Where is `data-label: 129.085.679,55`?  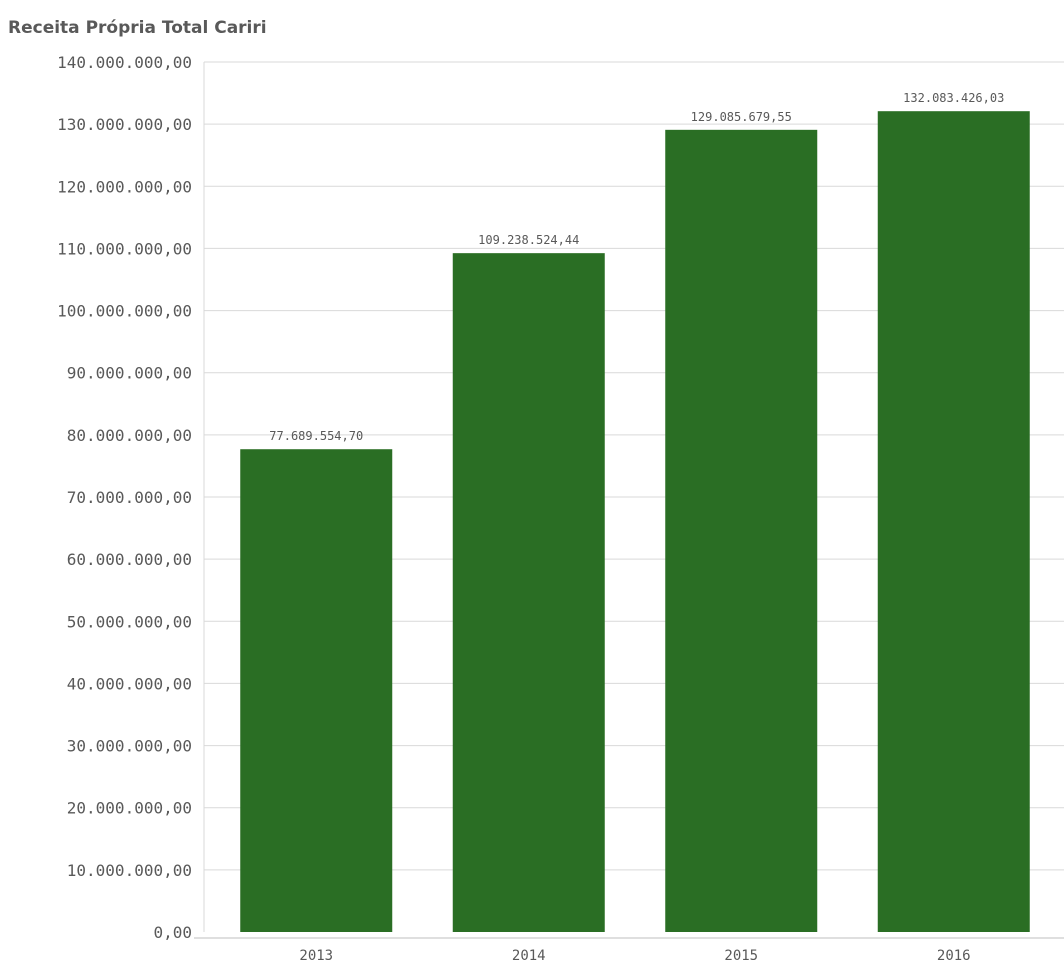 data-label: 129.085.679,55 is located at coordinates (741, 117).